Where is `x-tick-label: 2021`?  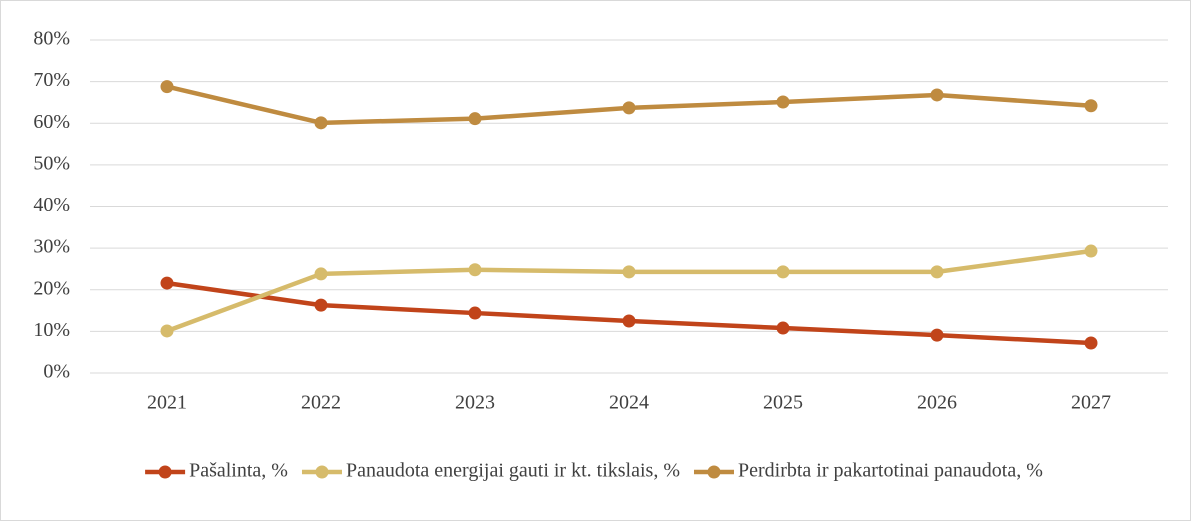 x-tick-label: 2021 is located at coordinates (167, 403).